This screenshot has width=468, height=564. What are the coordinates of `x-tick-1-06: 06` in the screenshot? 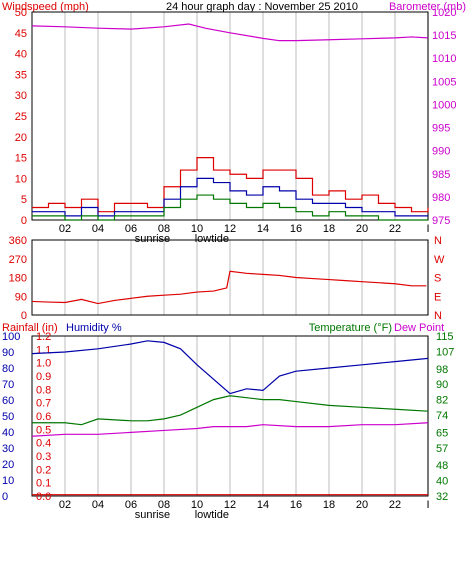 It's located at (131, 505).